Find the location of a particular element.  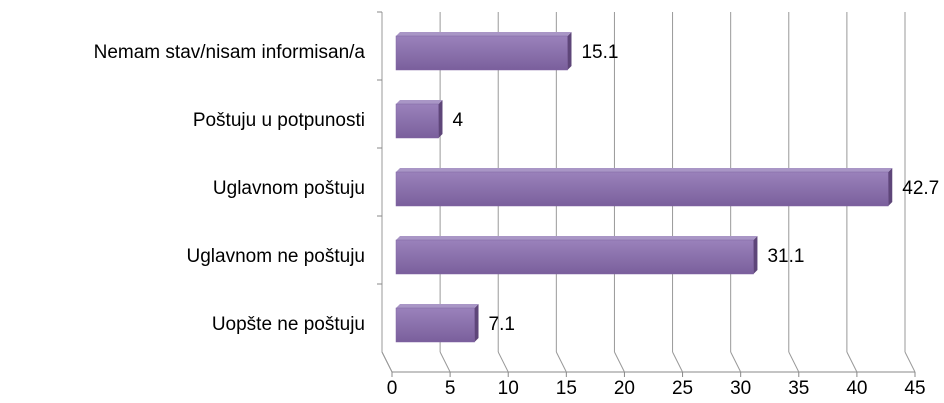

x-tick-label: 5 is located at coordinates (450, 388).